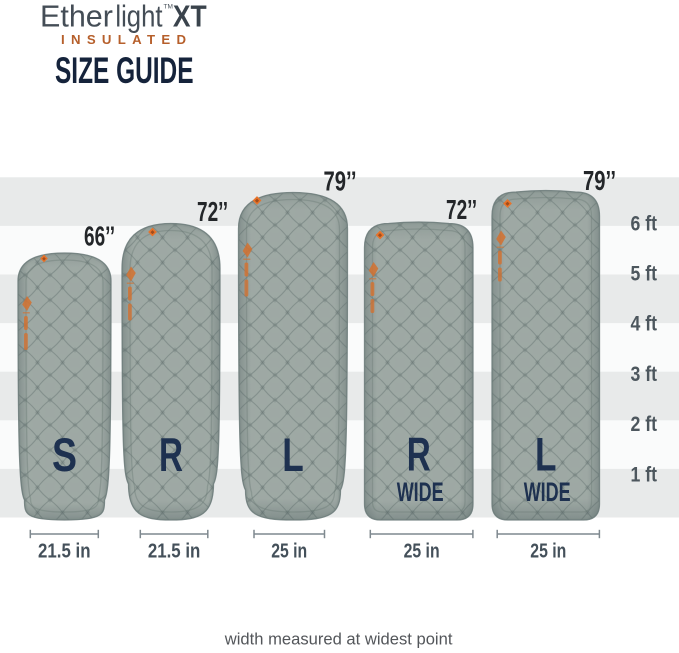 Image resolution: width=679 pixels, height=653 pixels. I want to click on svg-text: 6 ft, so click(644, 223).